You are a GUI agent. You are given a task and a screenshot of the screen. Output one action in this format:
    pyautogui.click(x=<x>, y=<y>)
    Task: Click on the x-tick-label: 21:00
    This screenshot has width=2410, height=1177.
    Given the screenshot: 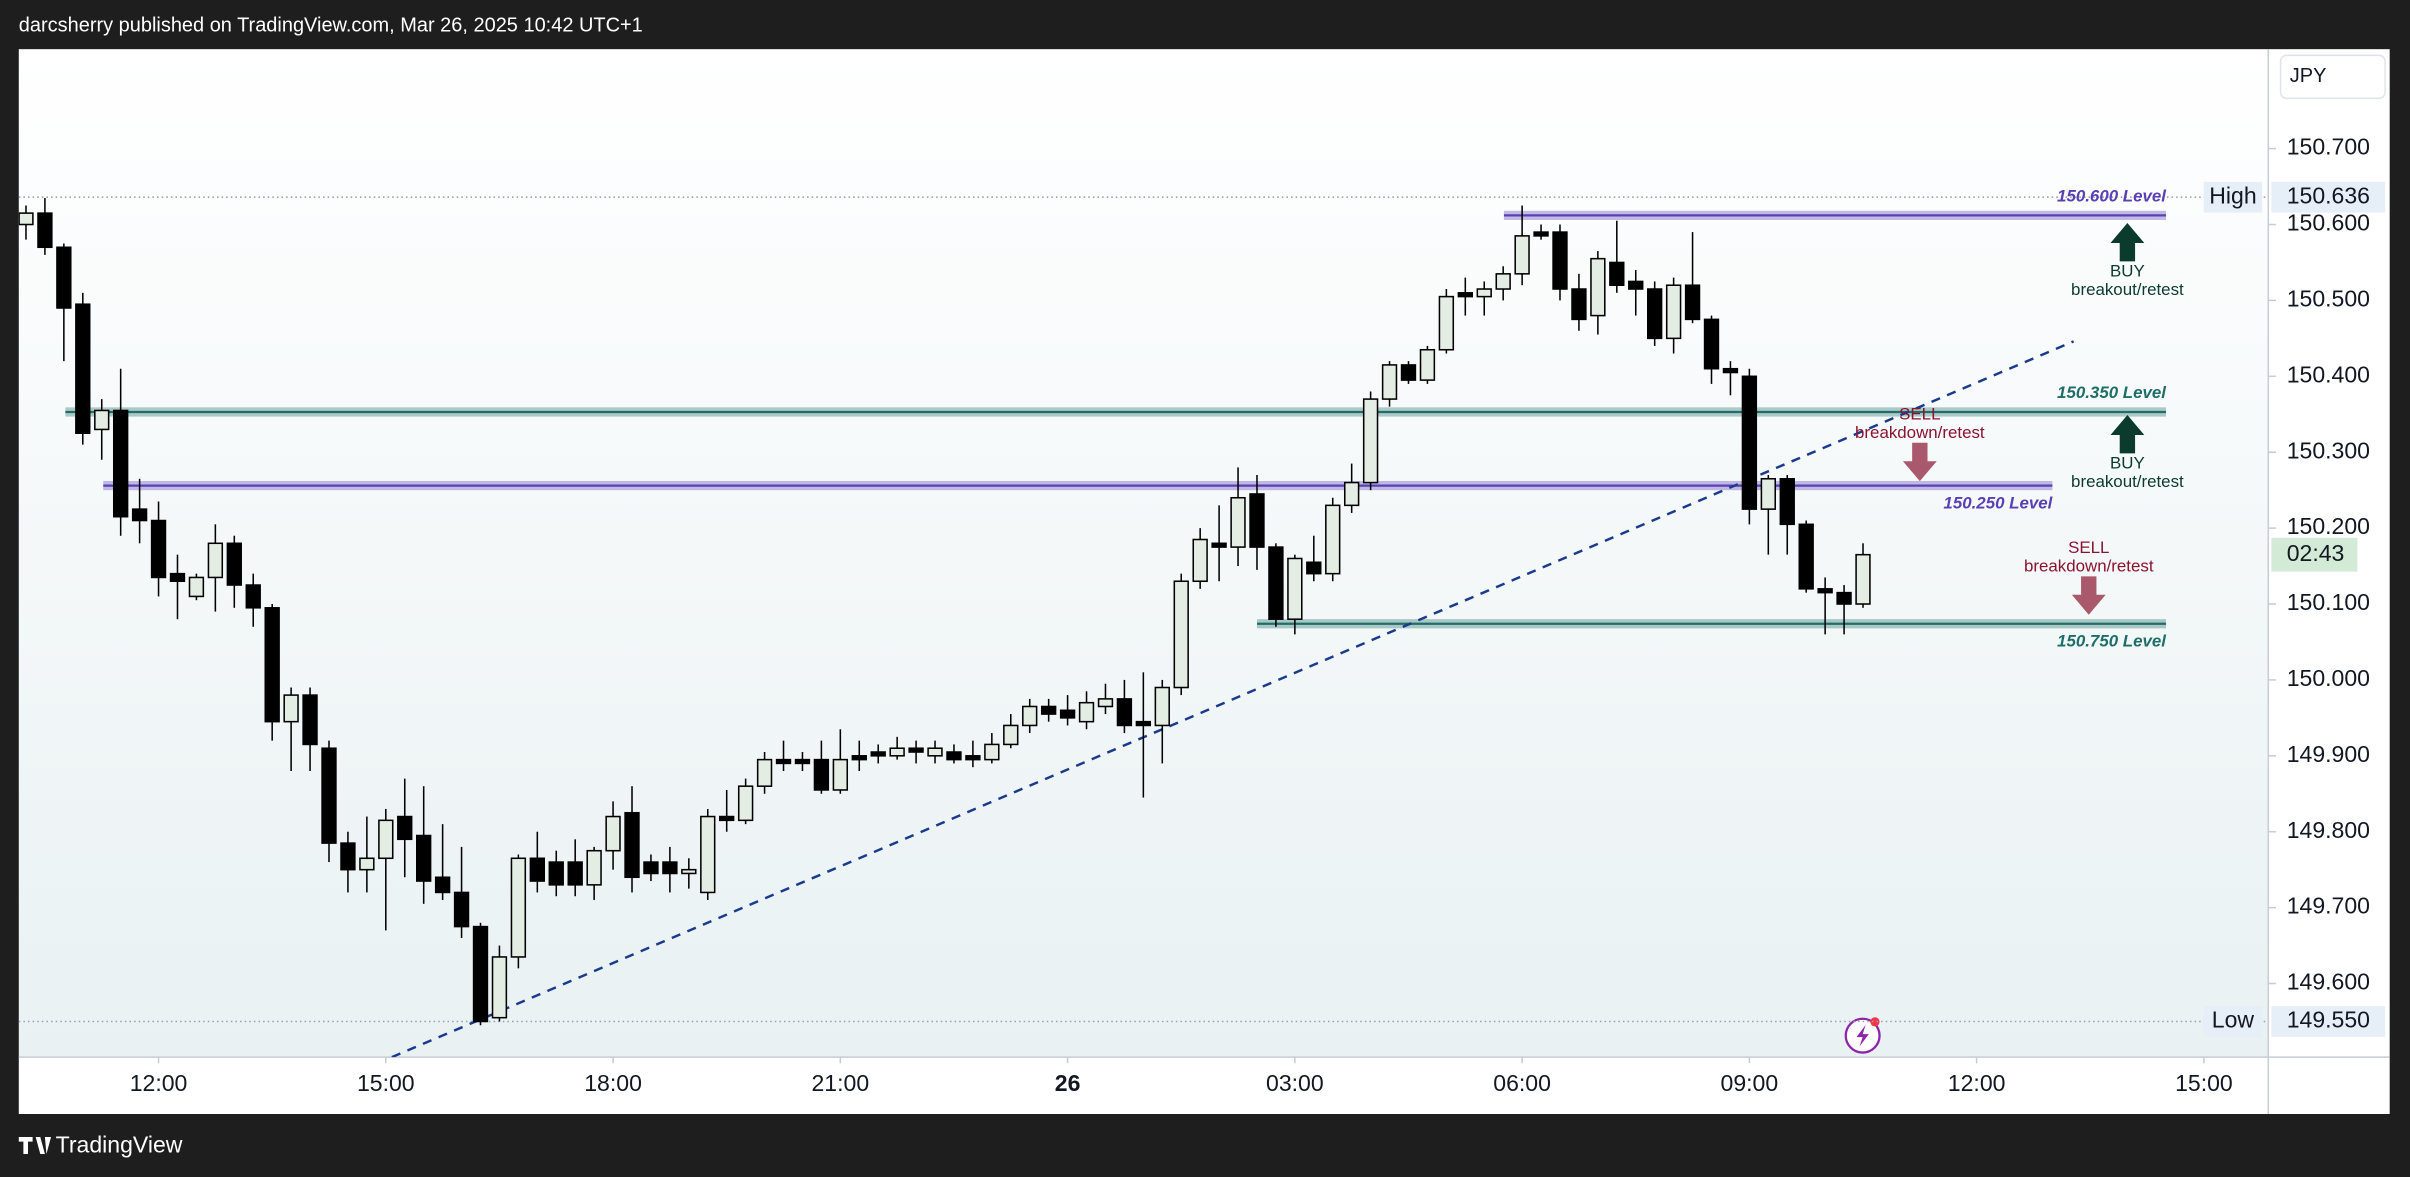 What is the action you would take?
    pyautogui.click(x=841, y=1083)
    